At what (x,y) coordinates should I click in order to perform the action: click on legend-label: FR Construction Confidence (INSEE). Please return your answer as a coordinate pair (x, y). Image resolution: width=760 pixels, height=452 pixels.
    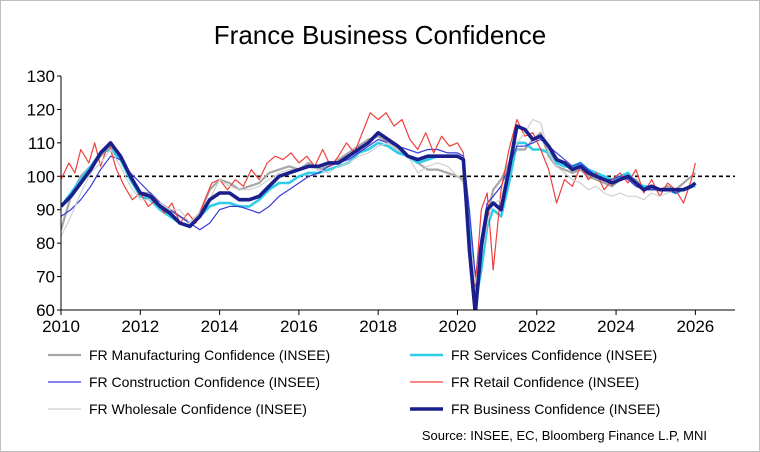
    Looking at the image, I should click on (204, 382).